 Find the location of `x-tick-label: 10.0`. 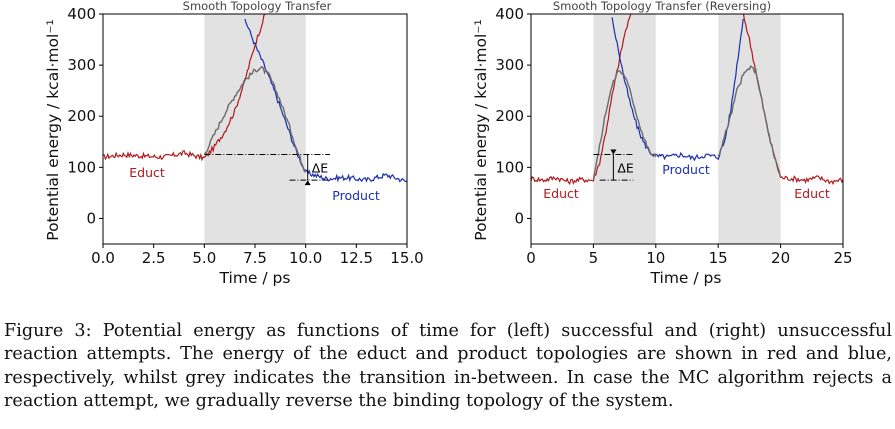

x-tick-label: 10.0 is located at coordinates (305, 258).